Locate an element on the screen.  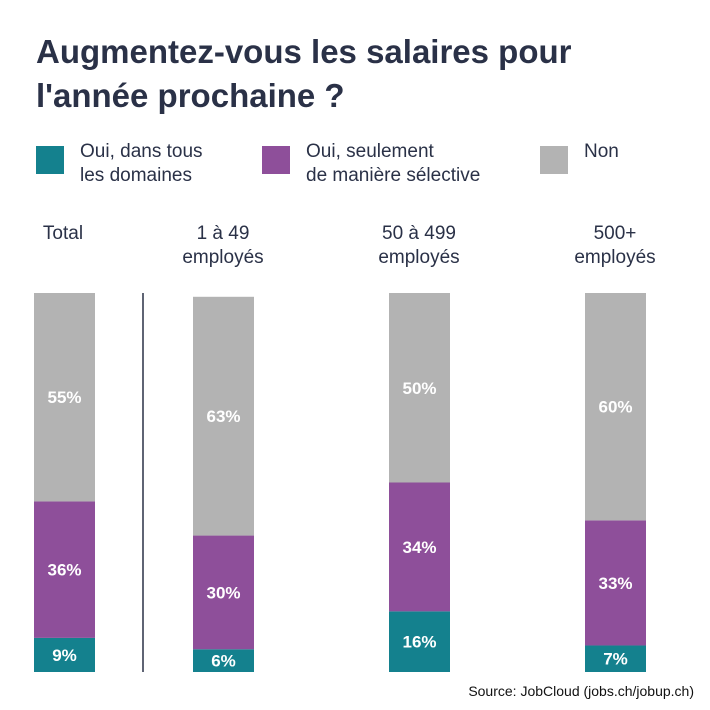
legend-label-line2: de manière sélective is located at coordinates (393, 175).